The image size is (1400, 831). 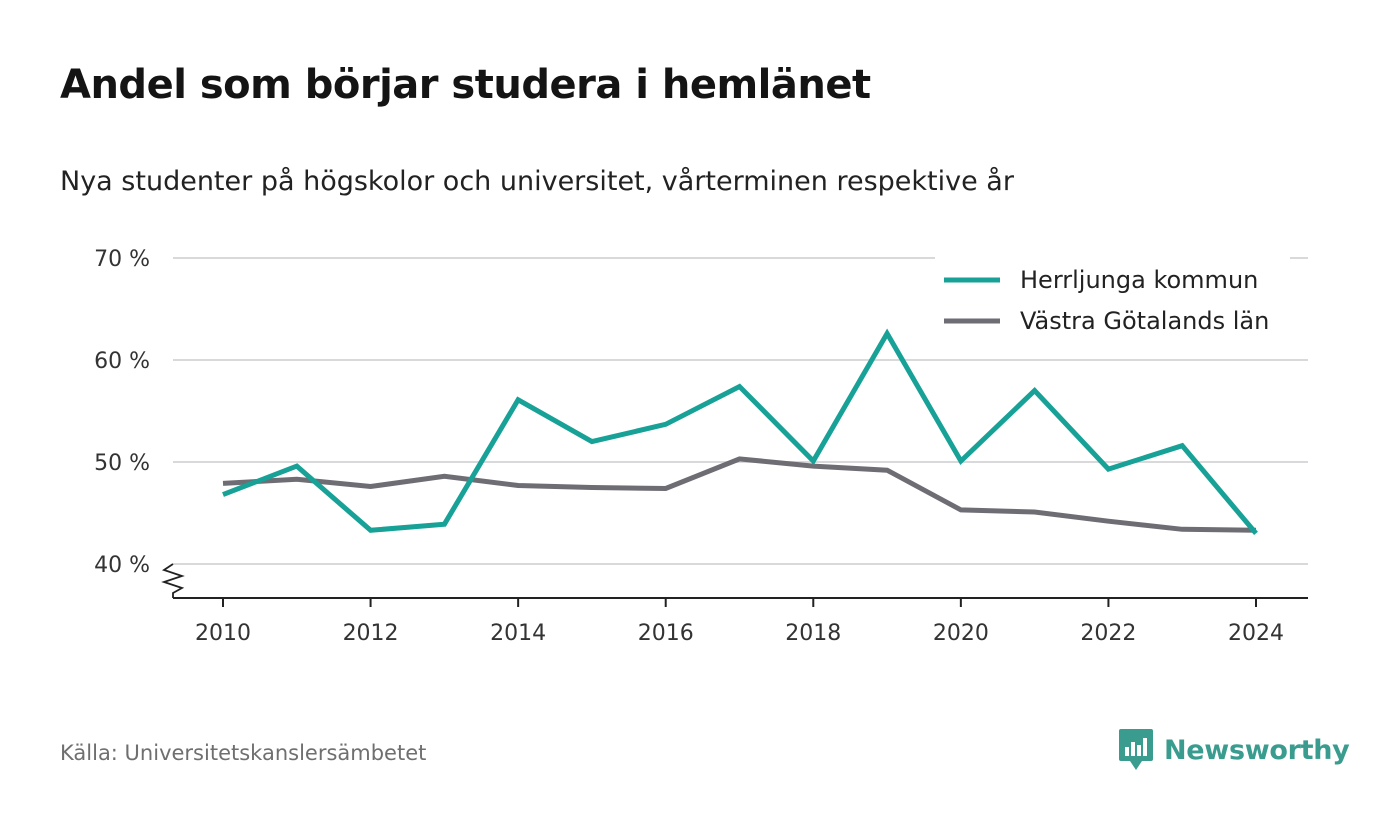 What do you see at coordinates (518, 633) in the screenshot?
I see `x-tick-label: 2014` at bounding box center [518, 633].